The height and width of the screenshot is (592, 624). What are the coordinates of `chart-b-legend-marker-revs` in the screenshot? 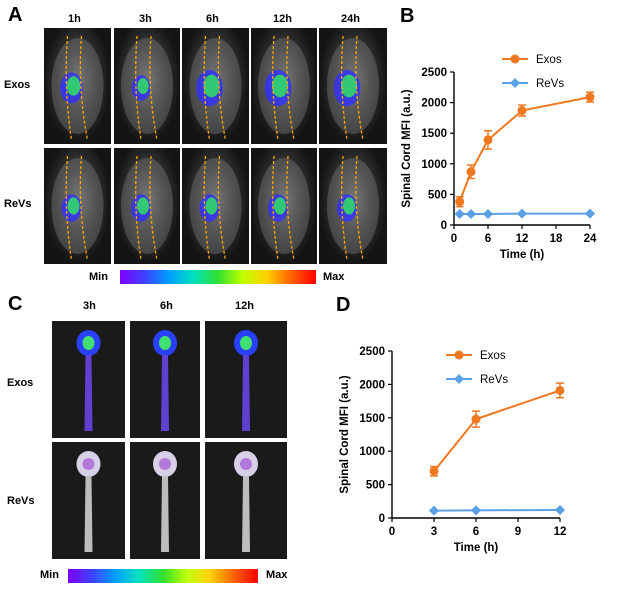 It's located at (515, 83).